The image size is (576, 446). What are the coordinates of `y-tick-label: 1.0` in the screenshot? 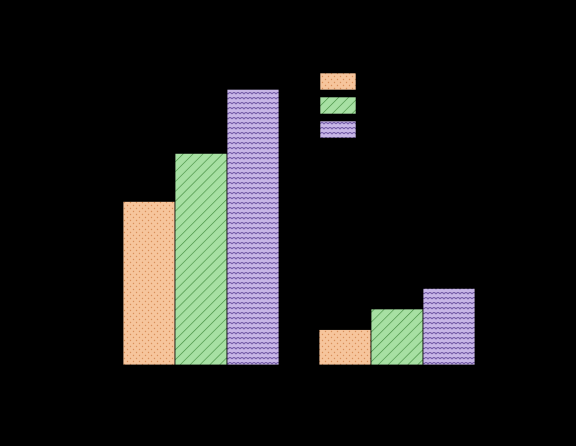 It's located at (86, 251).